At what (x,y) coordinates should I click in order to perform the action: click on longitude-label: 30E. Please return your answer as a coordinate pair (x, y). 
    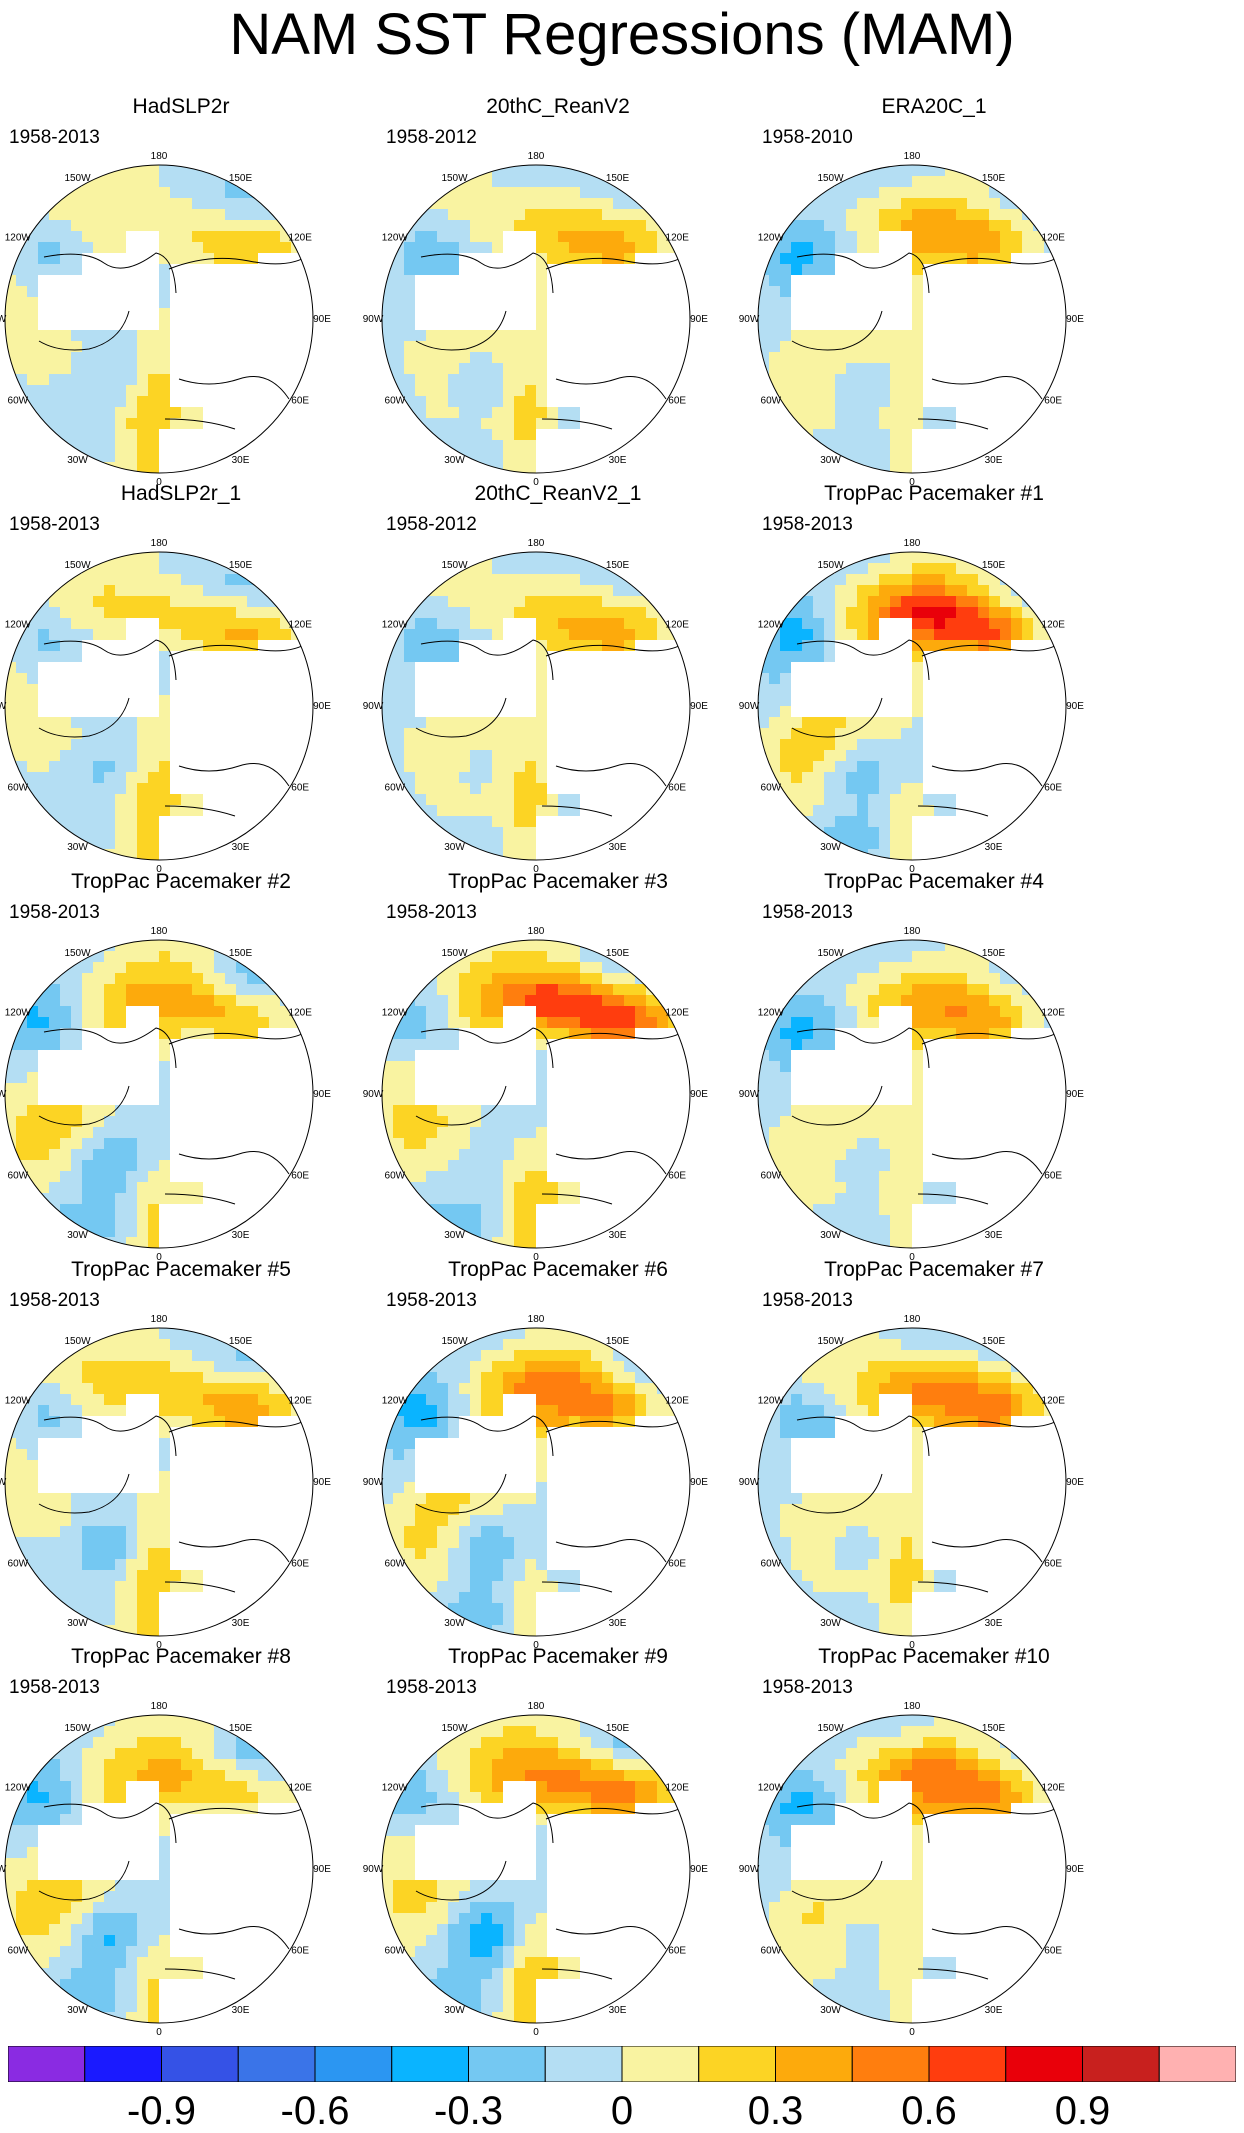
    Looking at the image, I should click on (994, 847).